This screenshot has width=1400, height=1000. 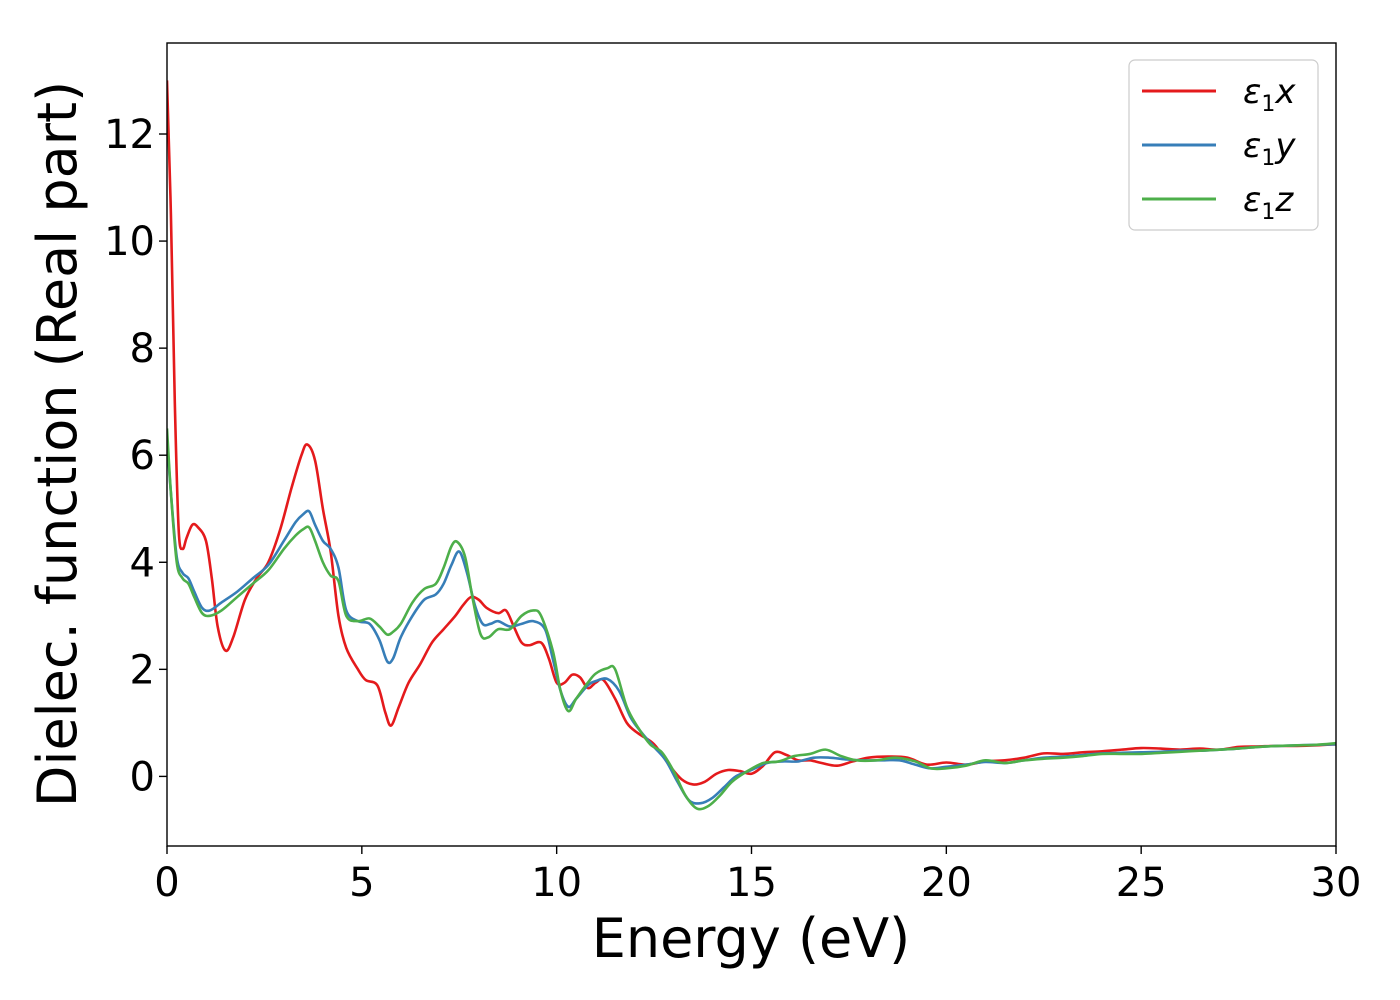 I want to click on y-axis: 0 2 4 6 8 10 12, so click(x=135, y=456).